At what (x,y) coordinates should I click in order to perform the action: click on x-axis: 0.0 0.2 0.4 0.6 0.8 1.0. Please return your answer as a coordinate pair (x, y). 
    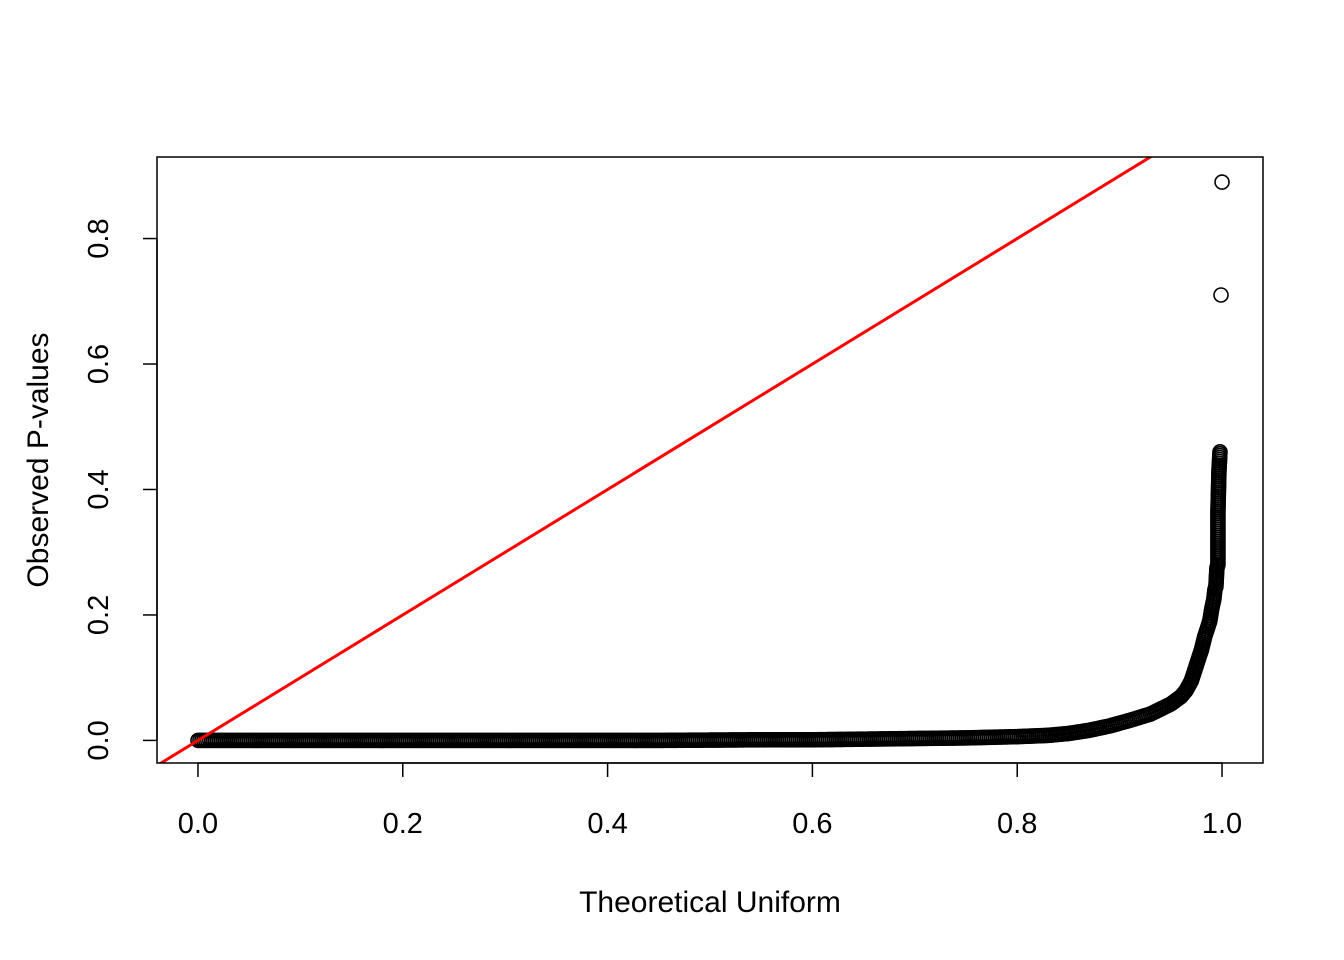
    Looking at the image, I should click on (710, 801).